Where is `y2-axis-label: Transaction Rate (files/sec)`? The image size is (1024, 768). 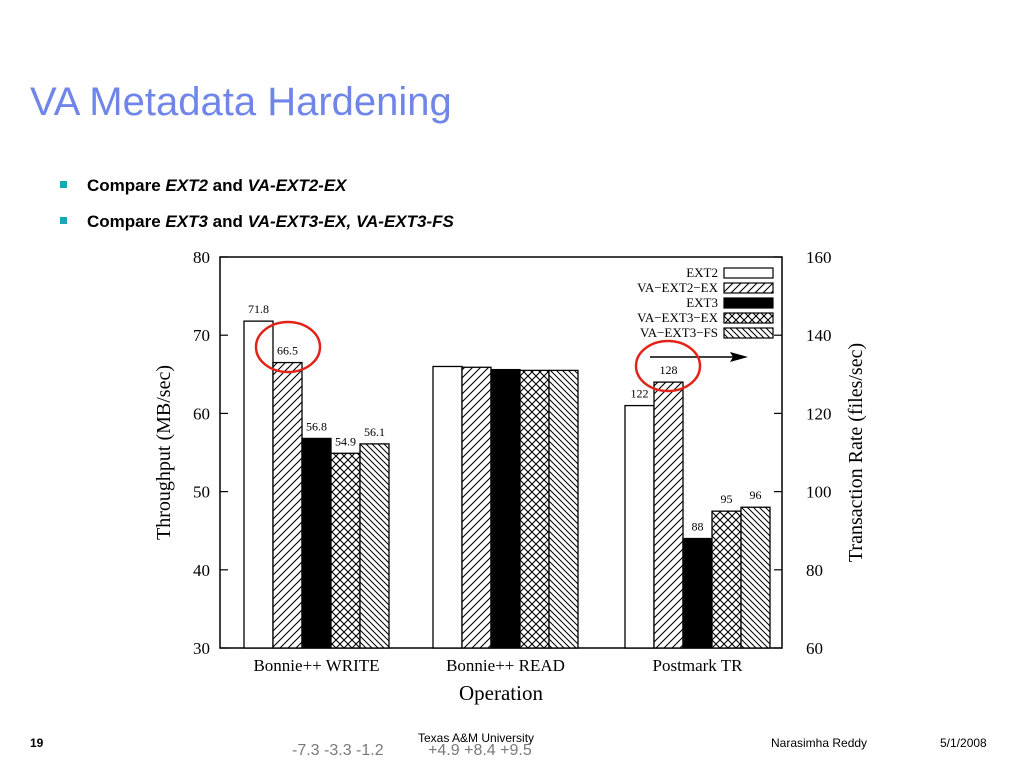
y2-axis-label: Transaction Rate (files/sec) is located at coordinates (856, 452).